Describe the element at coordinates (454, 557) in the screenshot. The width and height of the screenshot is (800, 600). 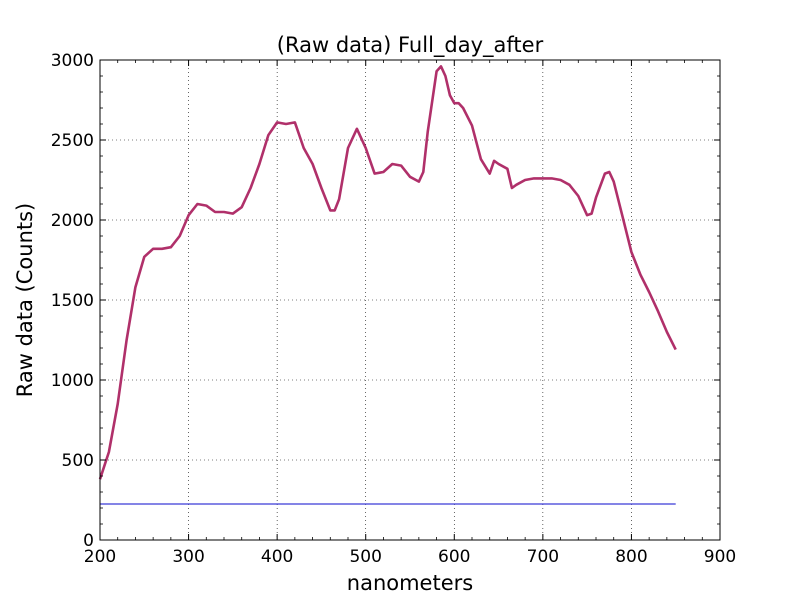
I see `x-tick-label: 600` at that location.